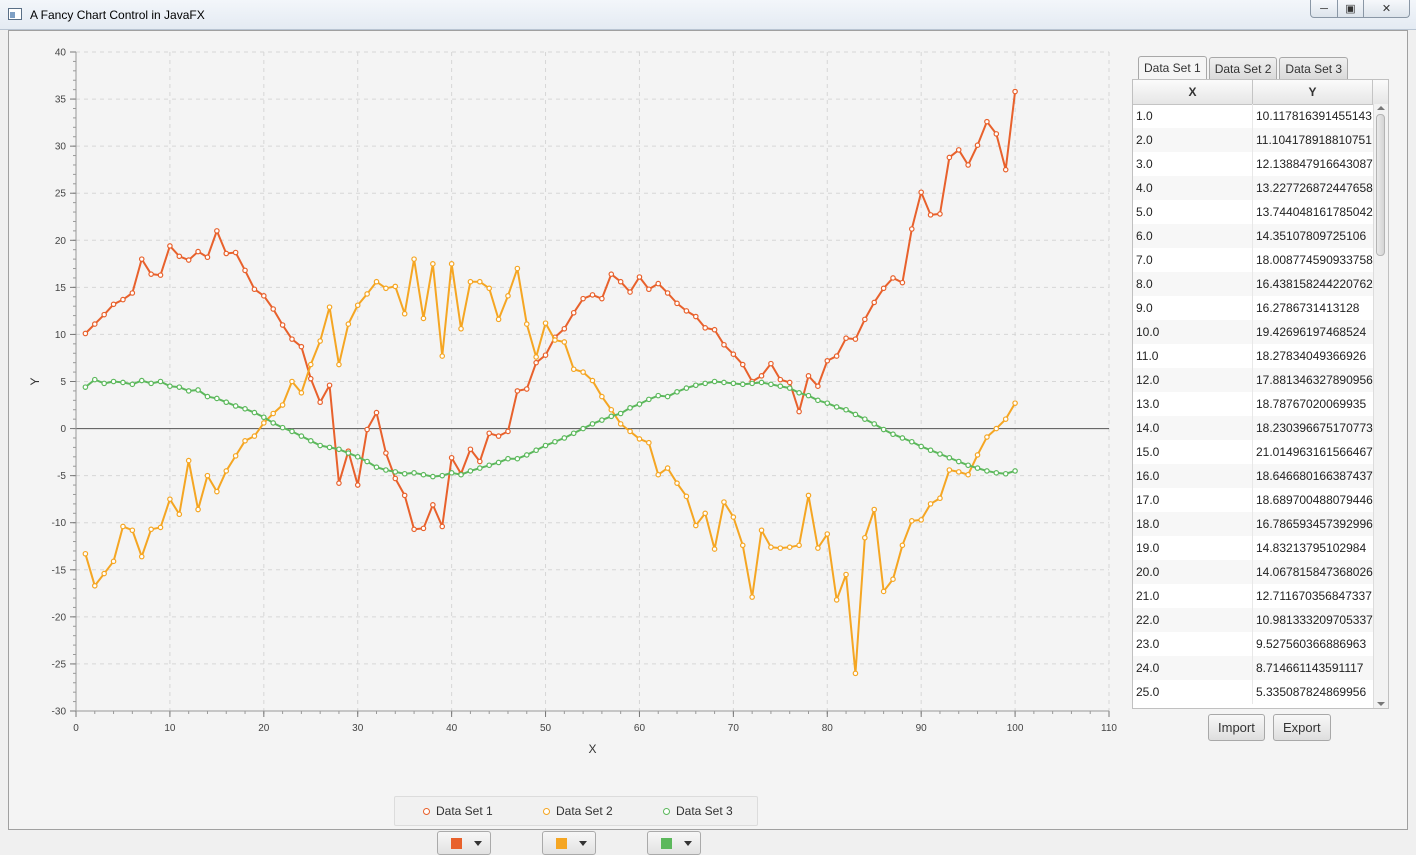 The height and width of the screenshot is (855, 1416). I want to click on cell-x: 13.0, so click(1193, 404).